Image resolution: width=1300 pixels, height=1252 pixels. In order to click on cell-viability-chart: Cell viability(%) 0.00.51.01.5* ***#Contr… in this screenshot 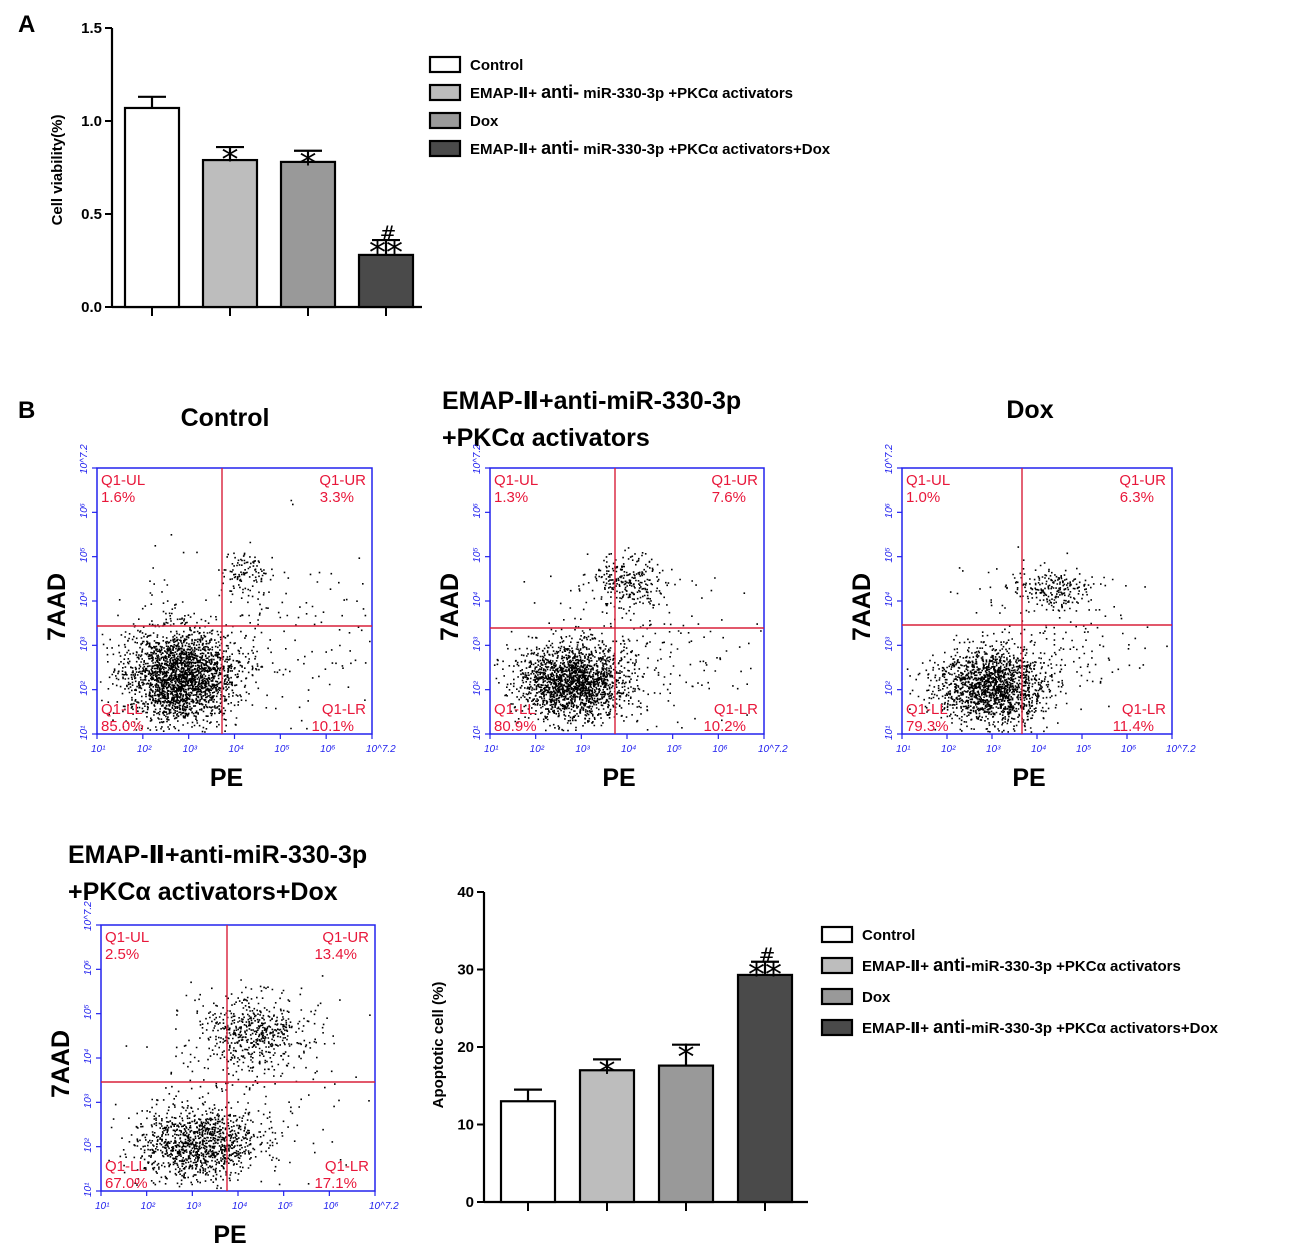, I will do `click(440, 168)`.